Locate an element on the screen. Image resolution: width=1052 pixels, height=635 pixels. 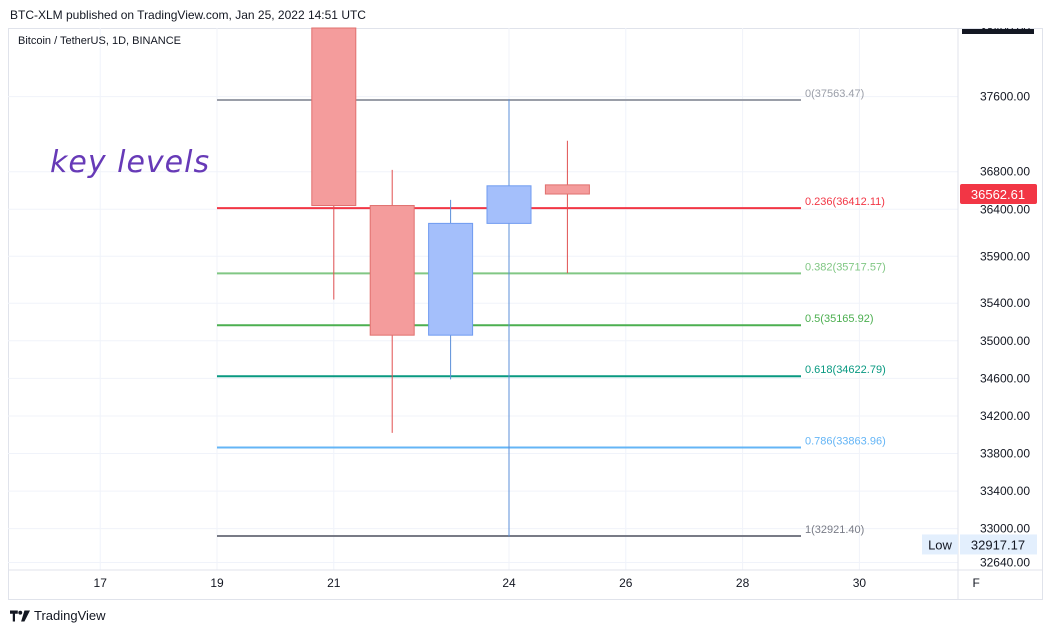
price-tick-label: 34200.00 is located at coordinates (1005, 416).